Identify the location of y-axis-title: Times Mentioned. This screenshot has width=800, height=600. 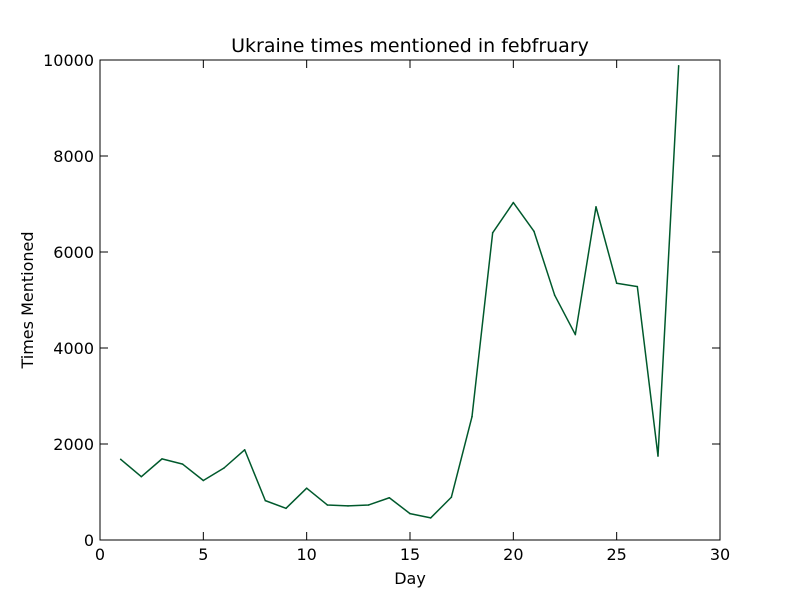
(27, 300).